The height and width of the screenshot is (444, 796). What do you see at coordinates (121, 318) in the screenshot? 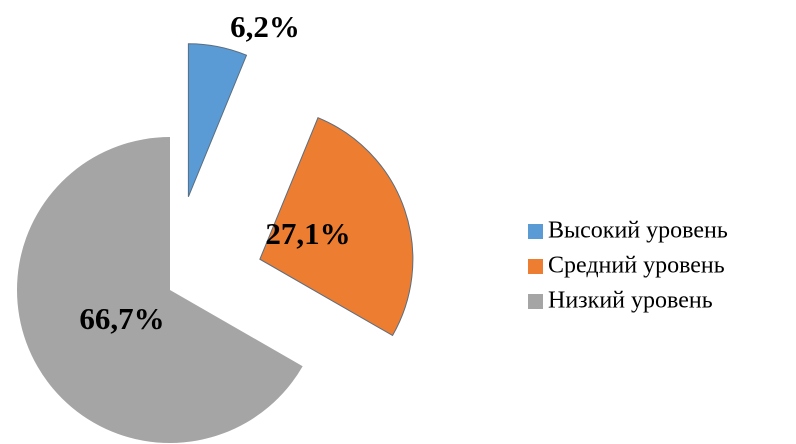
I see `data-label: 66,7%` at bounding box center [121, 318].